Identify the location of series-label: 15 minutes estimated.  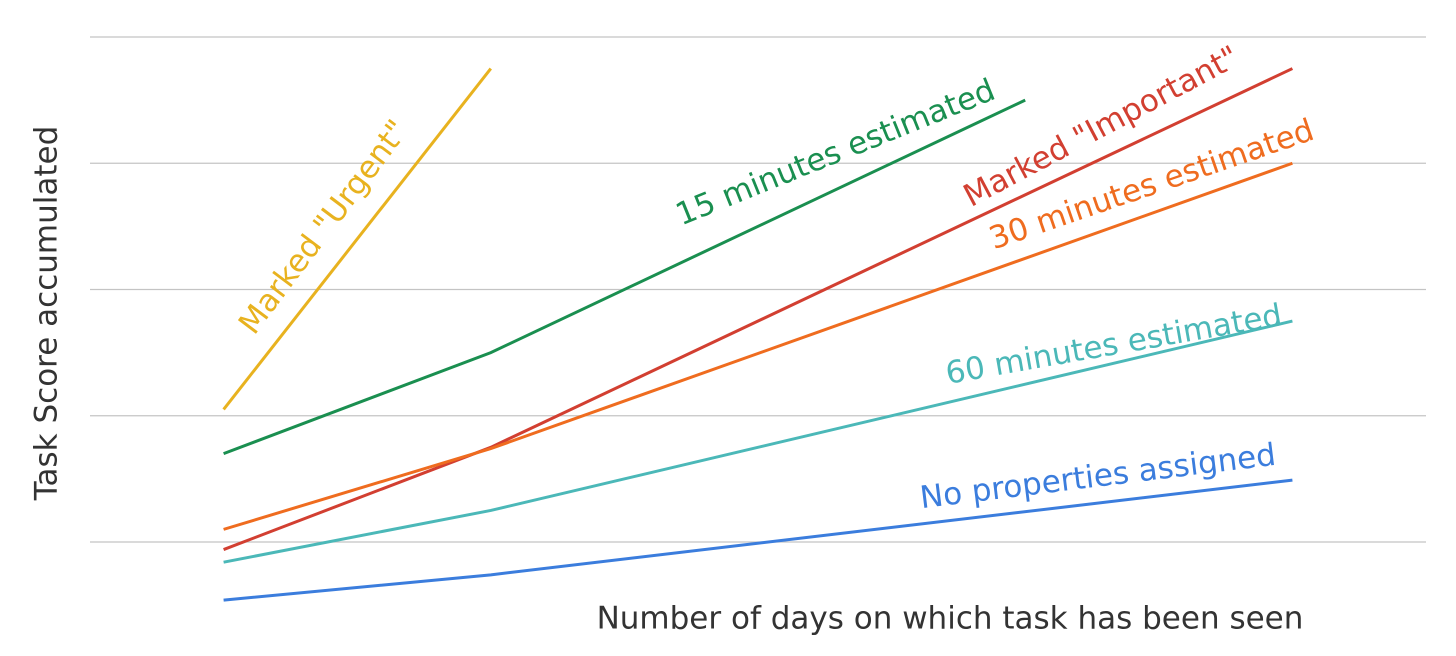
(835, 152).